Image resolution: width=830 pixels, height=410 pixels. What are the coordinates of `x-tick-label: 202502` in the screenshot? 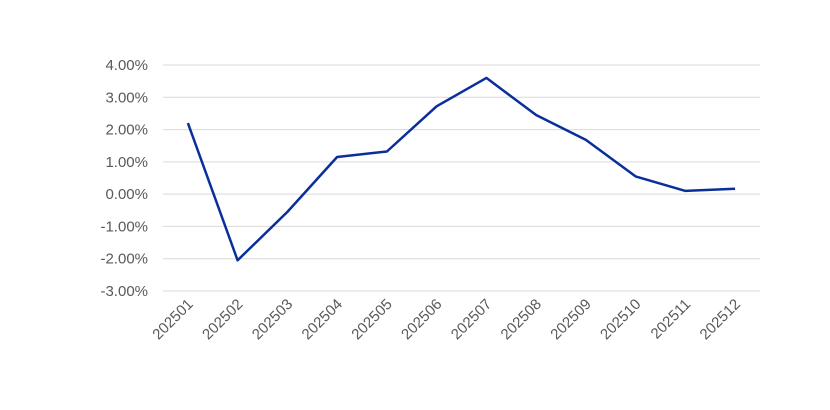 It's located at (222, 319).